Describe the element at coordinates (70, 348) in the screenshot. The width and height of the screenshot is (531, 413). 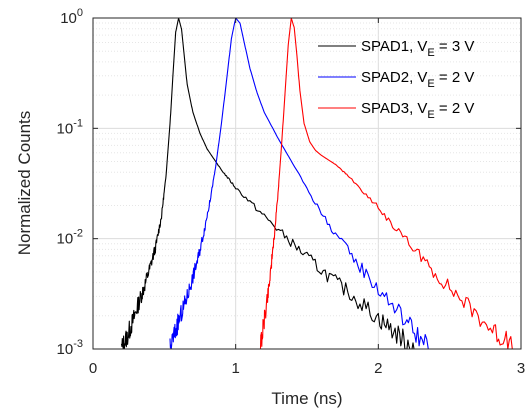
I see `y-tick-label: 10⁻³` at that location.